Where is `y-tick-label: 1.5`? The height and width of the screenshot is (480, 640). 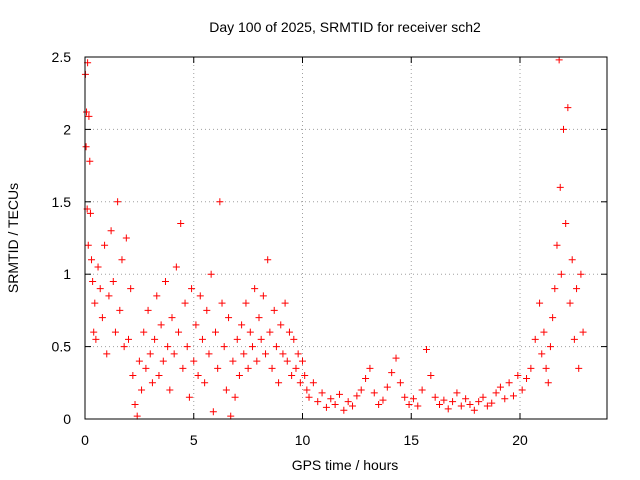
y-tick-label: 1.5 is located at coordinates (62, 202).